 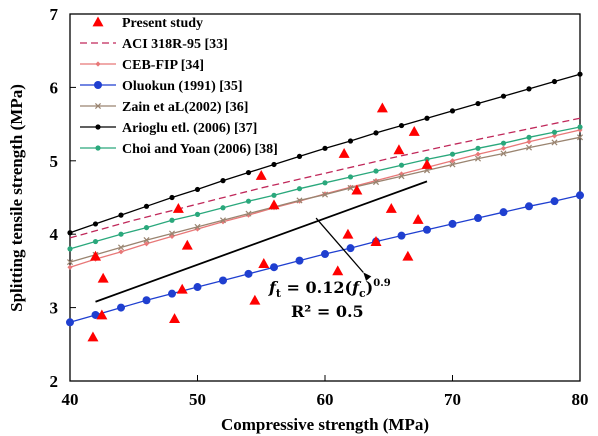 I want to click on x-tick-label: 70, so click(x=452, y=399).